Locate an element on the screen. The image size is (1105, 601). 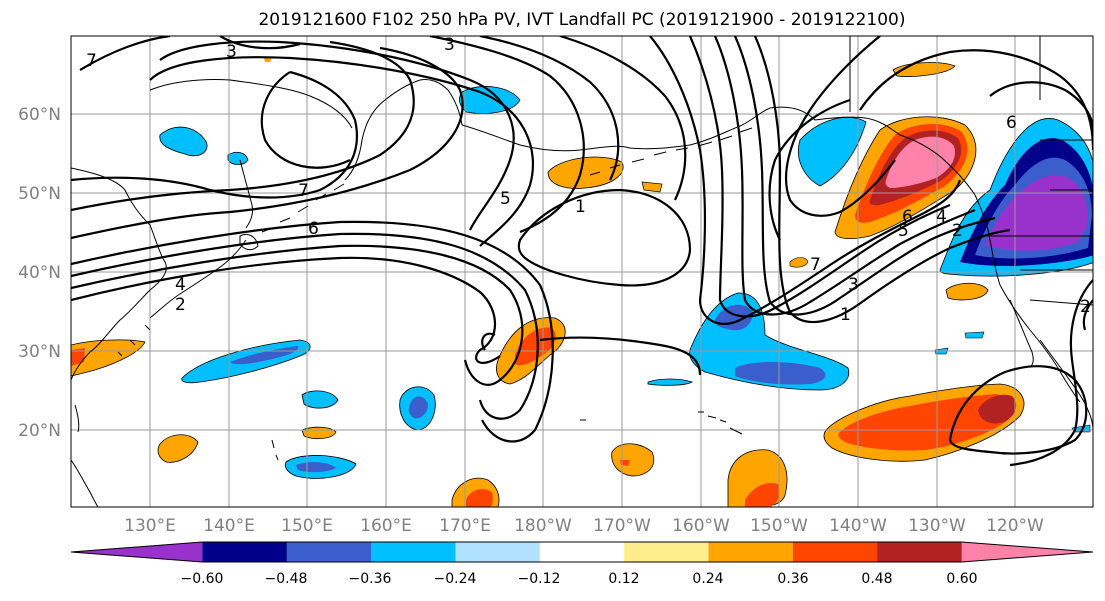
negative-anomaly-gulf-alaska is located at coordinates (832, 151).